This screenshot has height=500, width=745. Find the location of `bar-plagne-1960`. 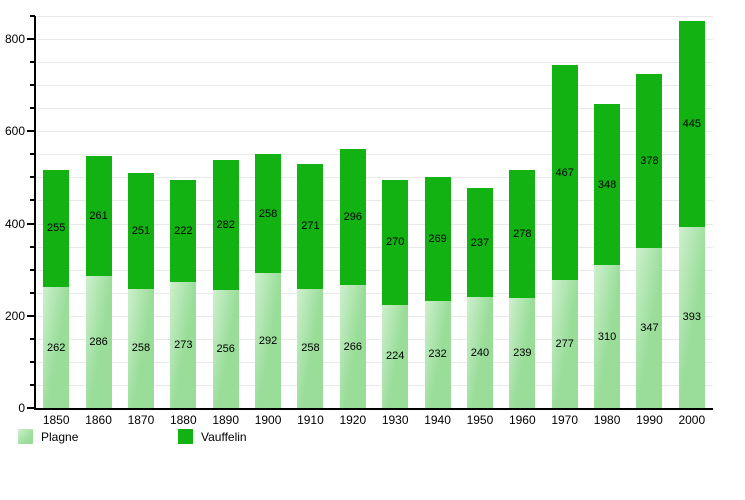

bar-plagne-1960 is located at coordinates (522, 352).